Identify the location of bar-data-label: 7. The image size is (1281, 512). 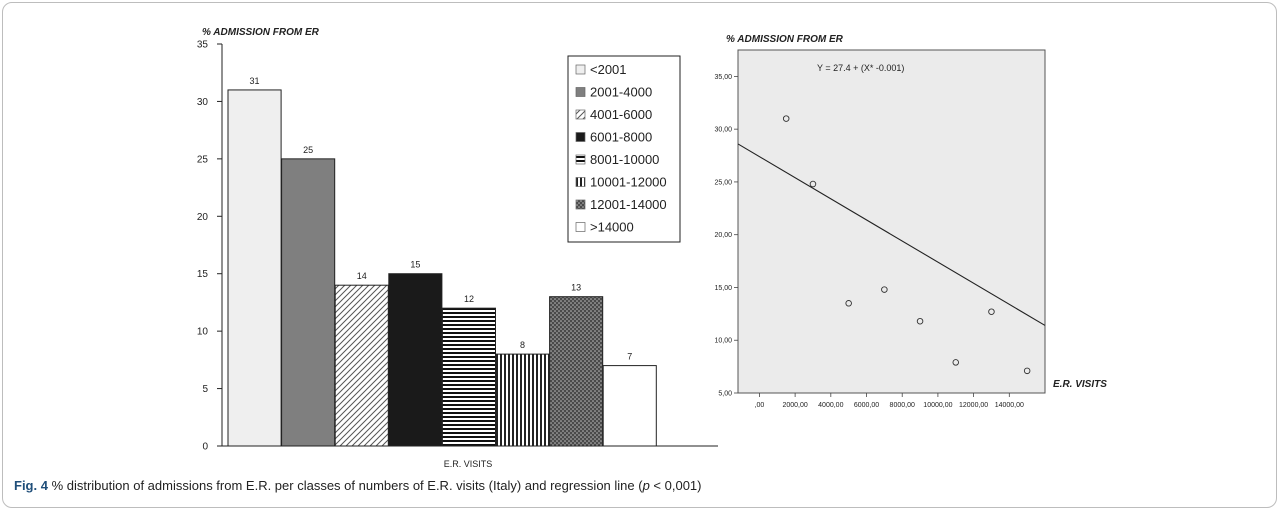
(629, 357).